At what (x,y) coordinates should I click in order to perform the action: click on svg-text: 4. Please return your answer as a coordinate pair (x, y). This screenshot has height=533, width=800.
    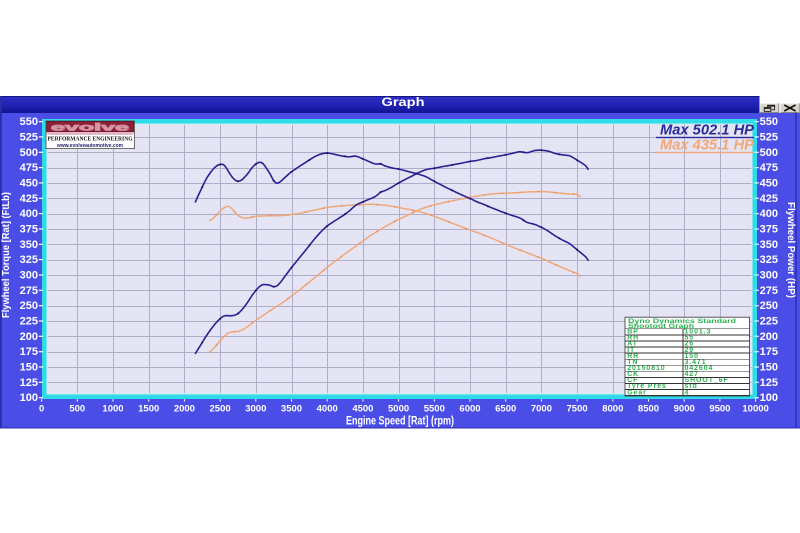
    Looking at the image, I should click on (687, 392).